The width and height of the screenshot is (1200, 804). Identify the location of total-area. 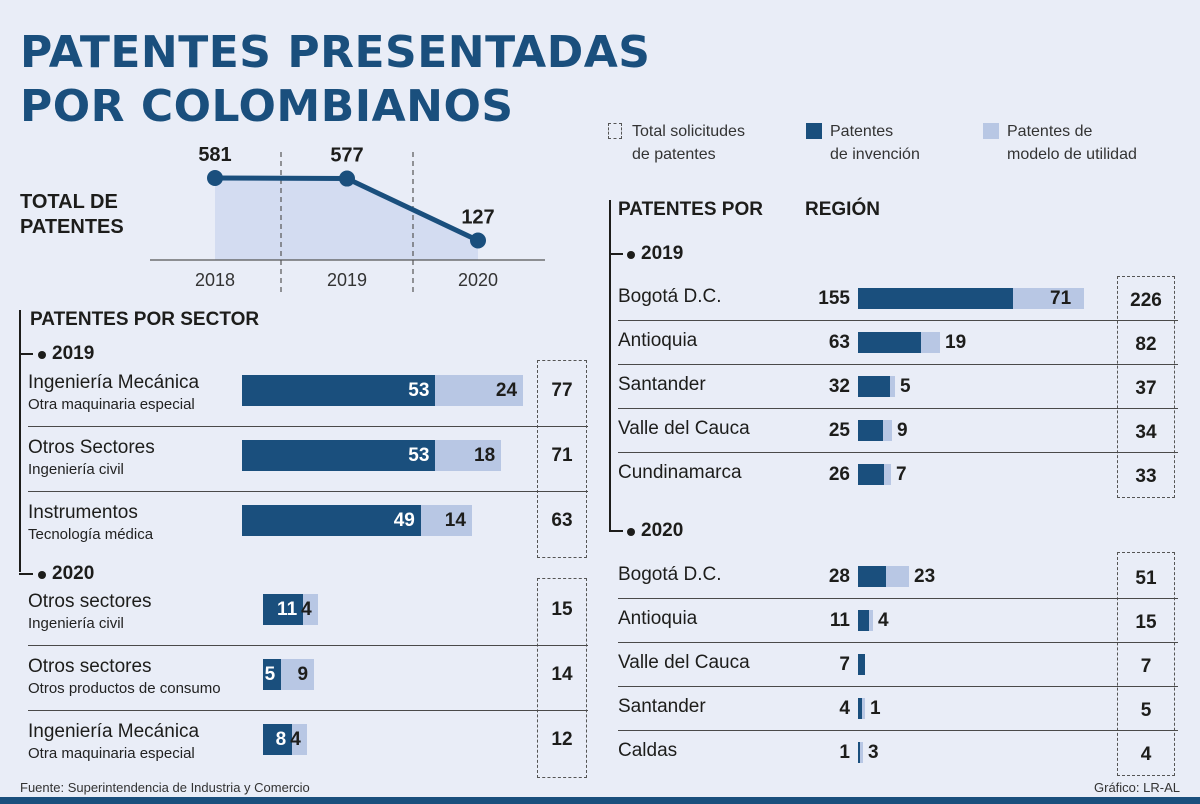
(346, 219).